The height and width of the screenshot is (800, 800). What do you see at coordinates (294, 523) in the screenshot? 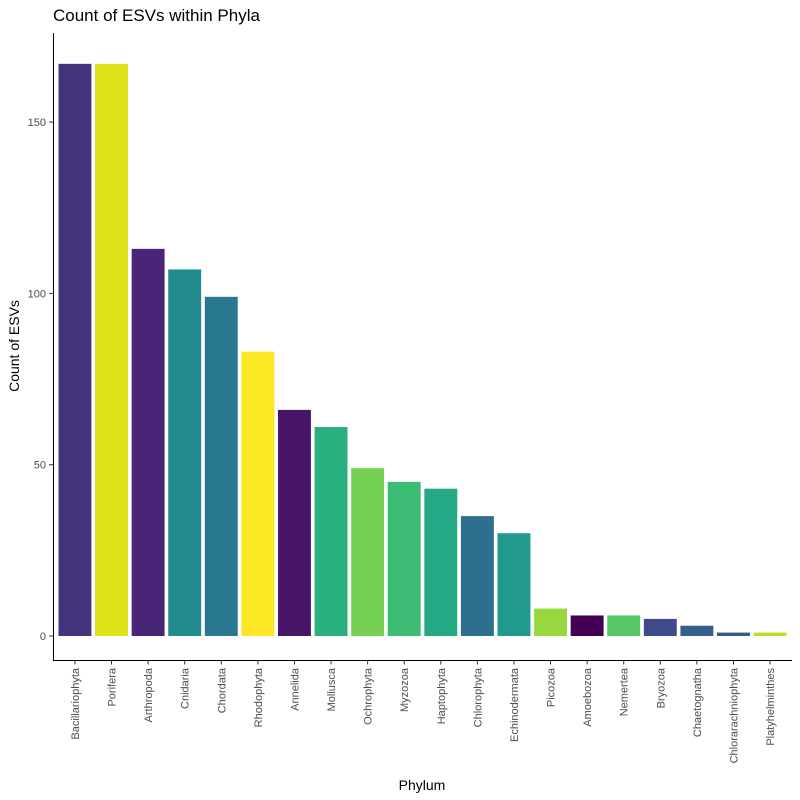
I see `bar-annelida` at bounding box center [294, 523].